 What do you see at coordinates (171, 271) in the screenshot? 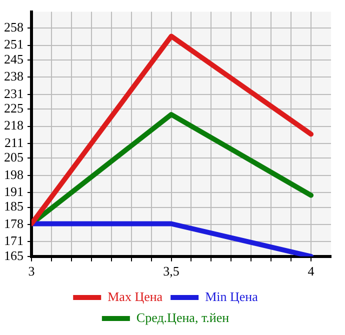
I see `x-tick-label: 3,5` at bounding box center [171, 271].